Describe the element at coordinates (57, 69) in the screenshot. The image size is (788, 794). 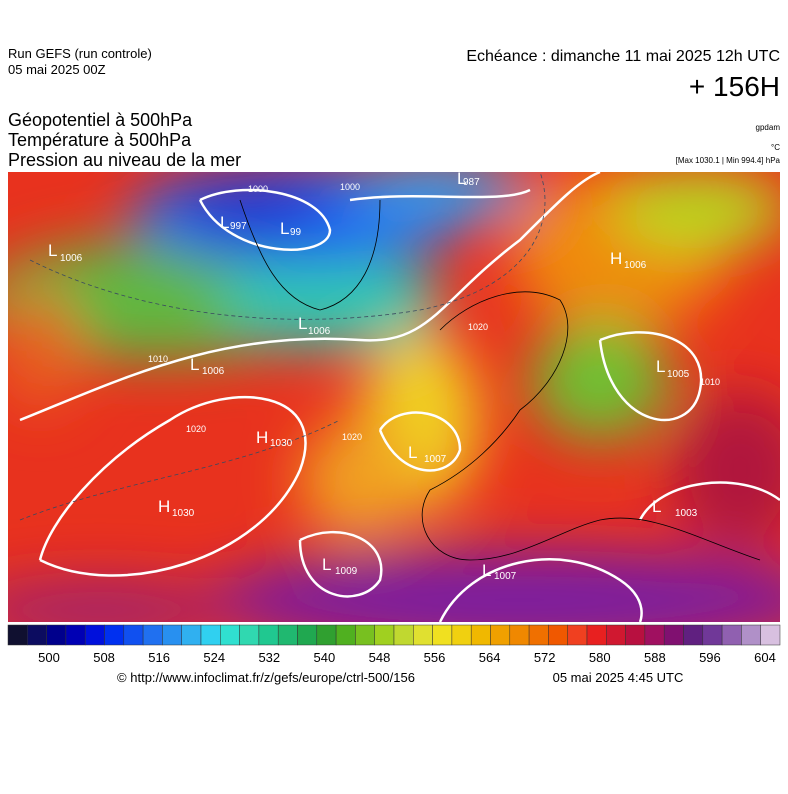
I see `run-date: 05 mai 2025 00Z` at that location.